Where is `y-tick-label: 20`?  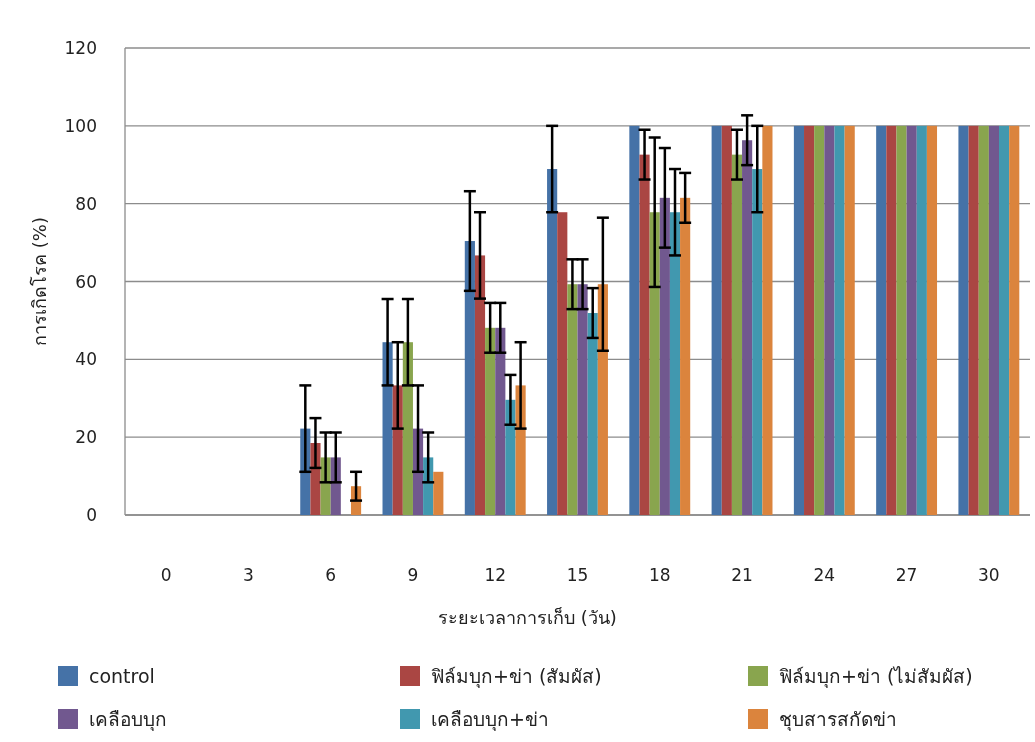 y-tick-label: 20 is located at coordinates (86, 437).